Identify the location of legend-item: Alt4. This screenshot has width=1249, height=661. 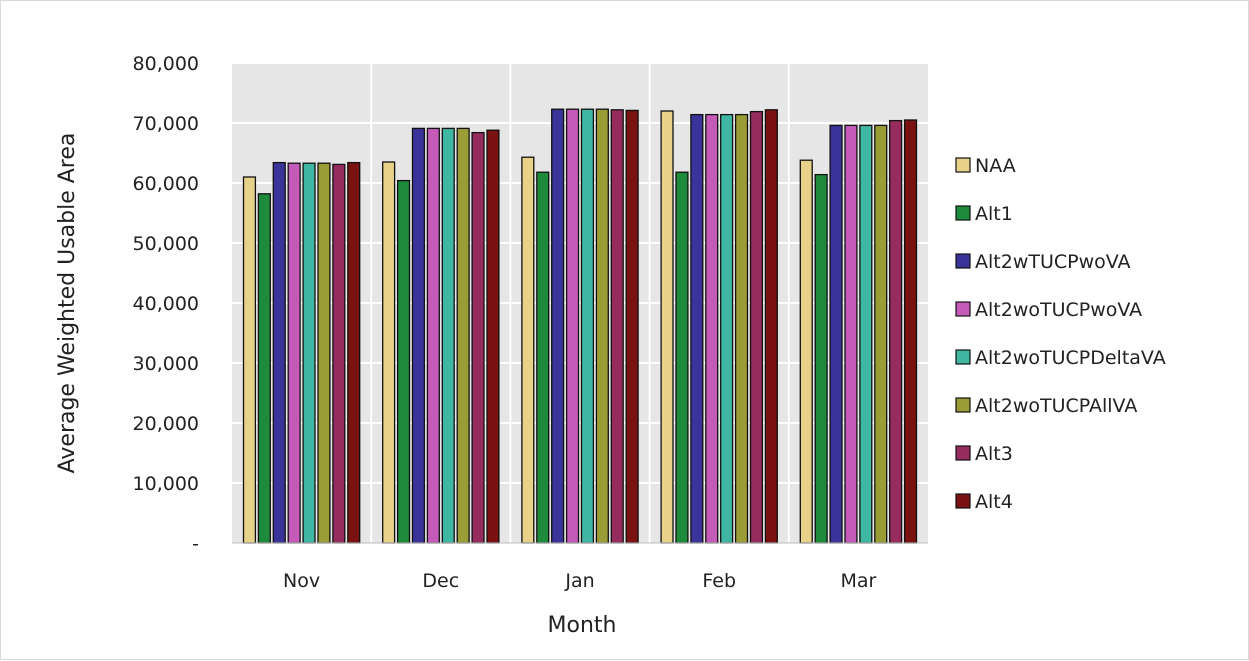
(984, 502).